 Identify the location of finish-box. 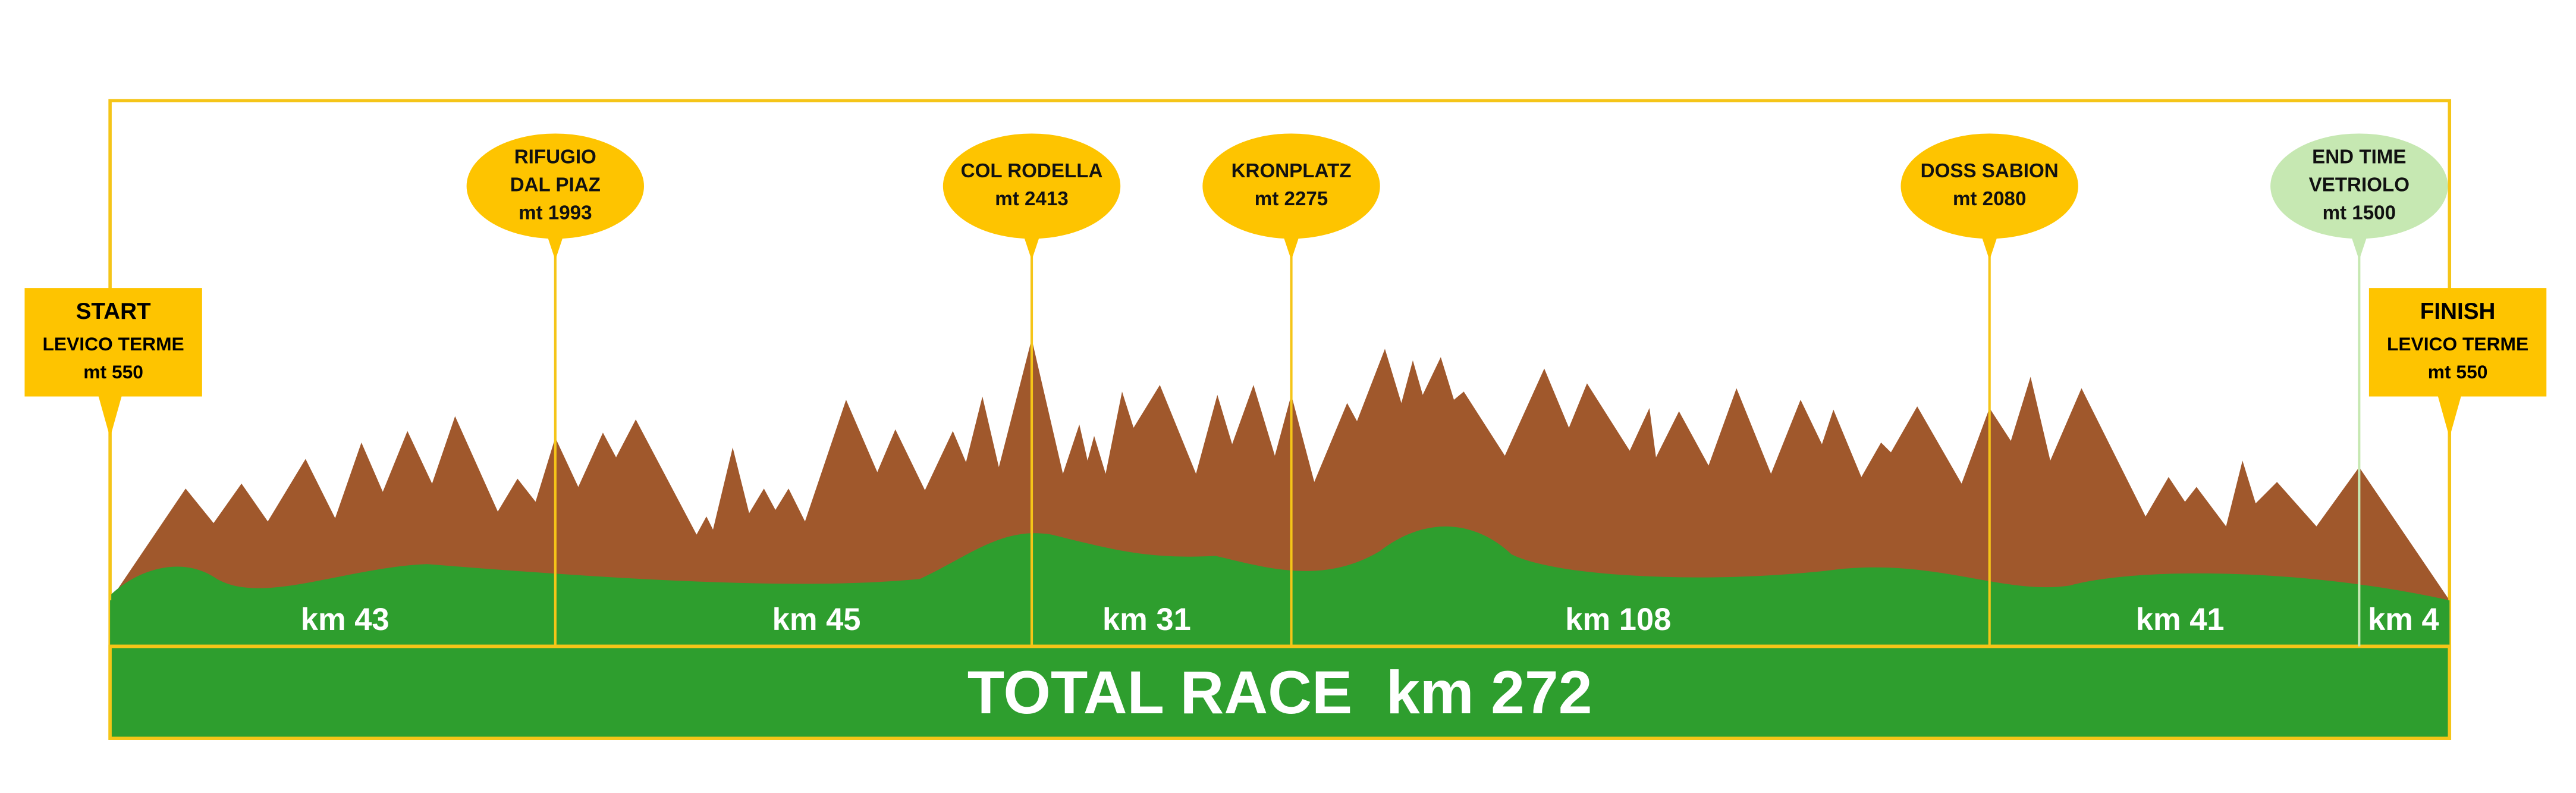
(2457, 363).